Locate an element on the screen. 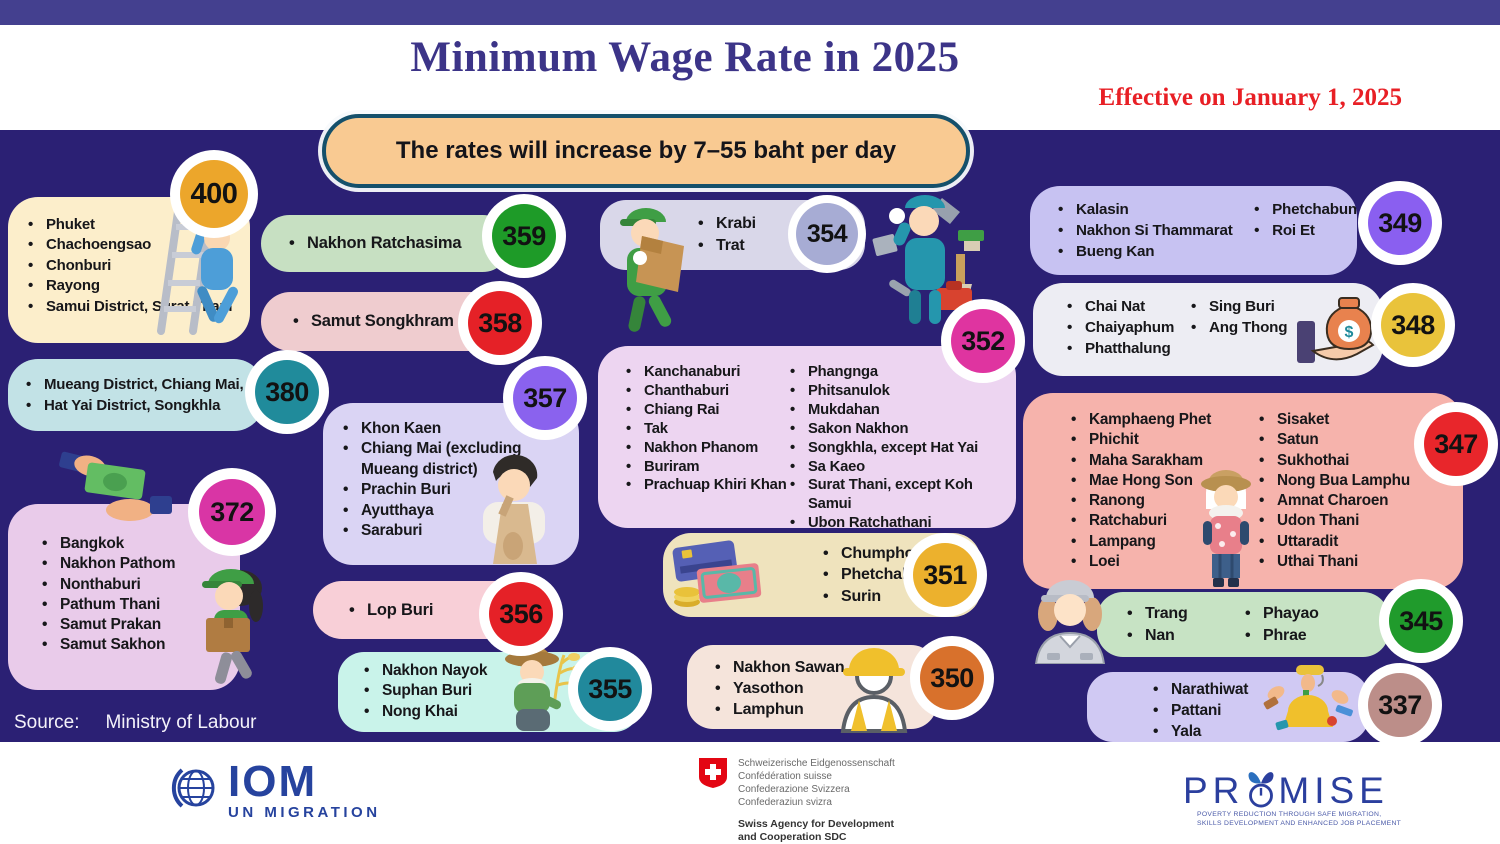 Image resolution: width=1500 pixels, height=844 pixels. rate-badge-347: 347 is located at coordinates (1456, 444).